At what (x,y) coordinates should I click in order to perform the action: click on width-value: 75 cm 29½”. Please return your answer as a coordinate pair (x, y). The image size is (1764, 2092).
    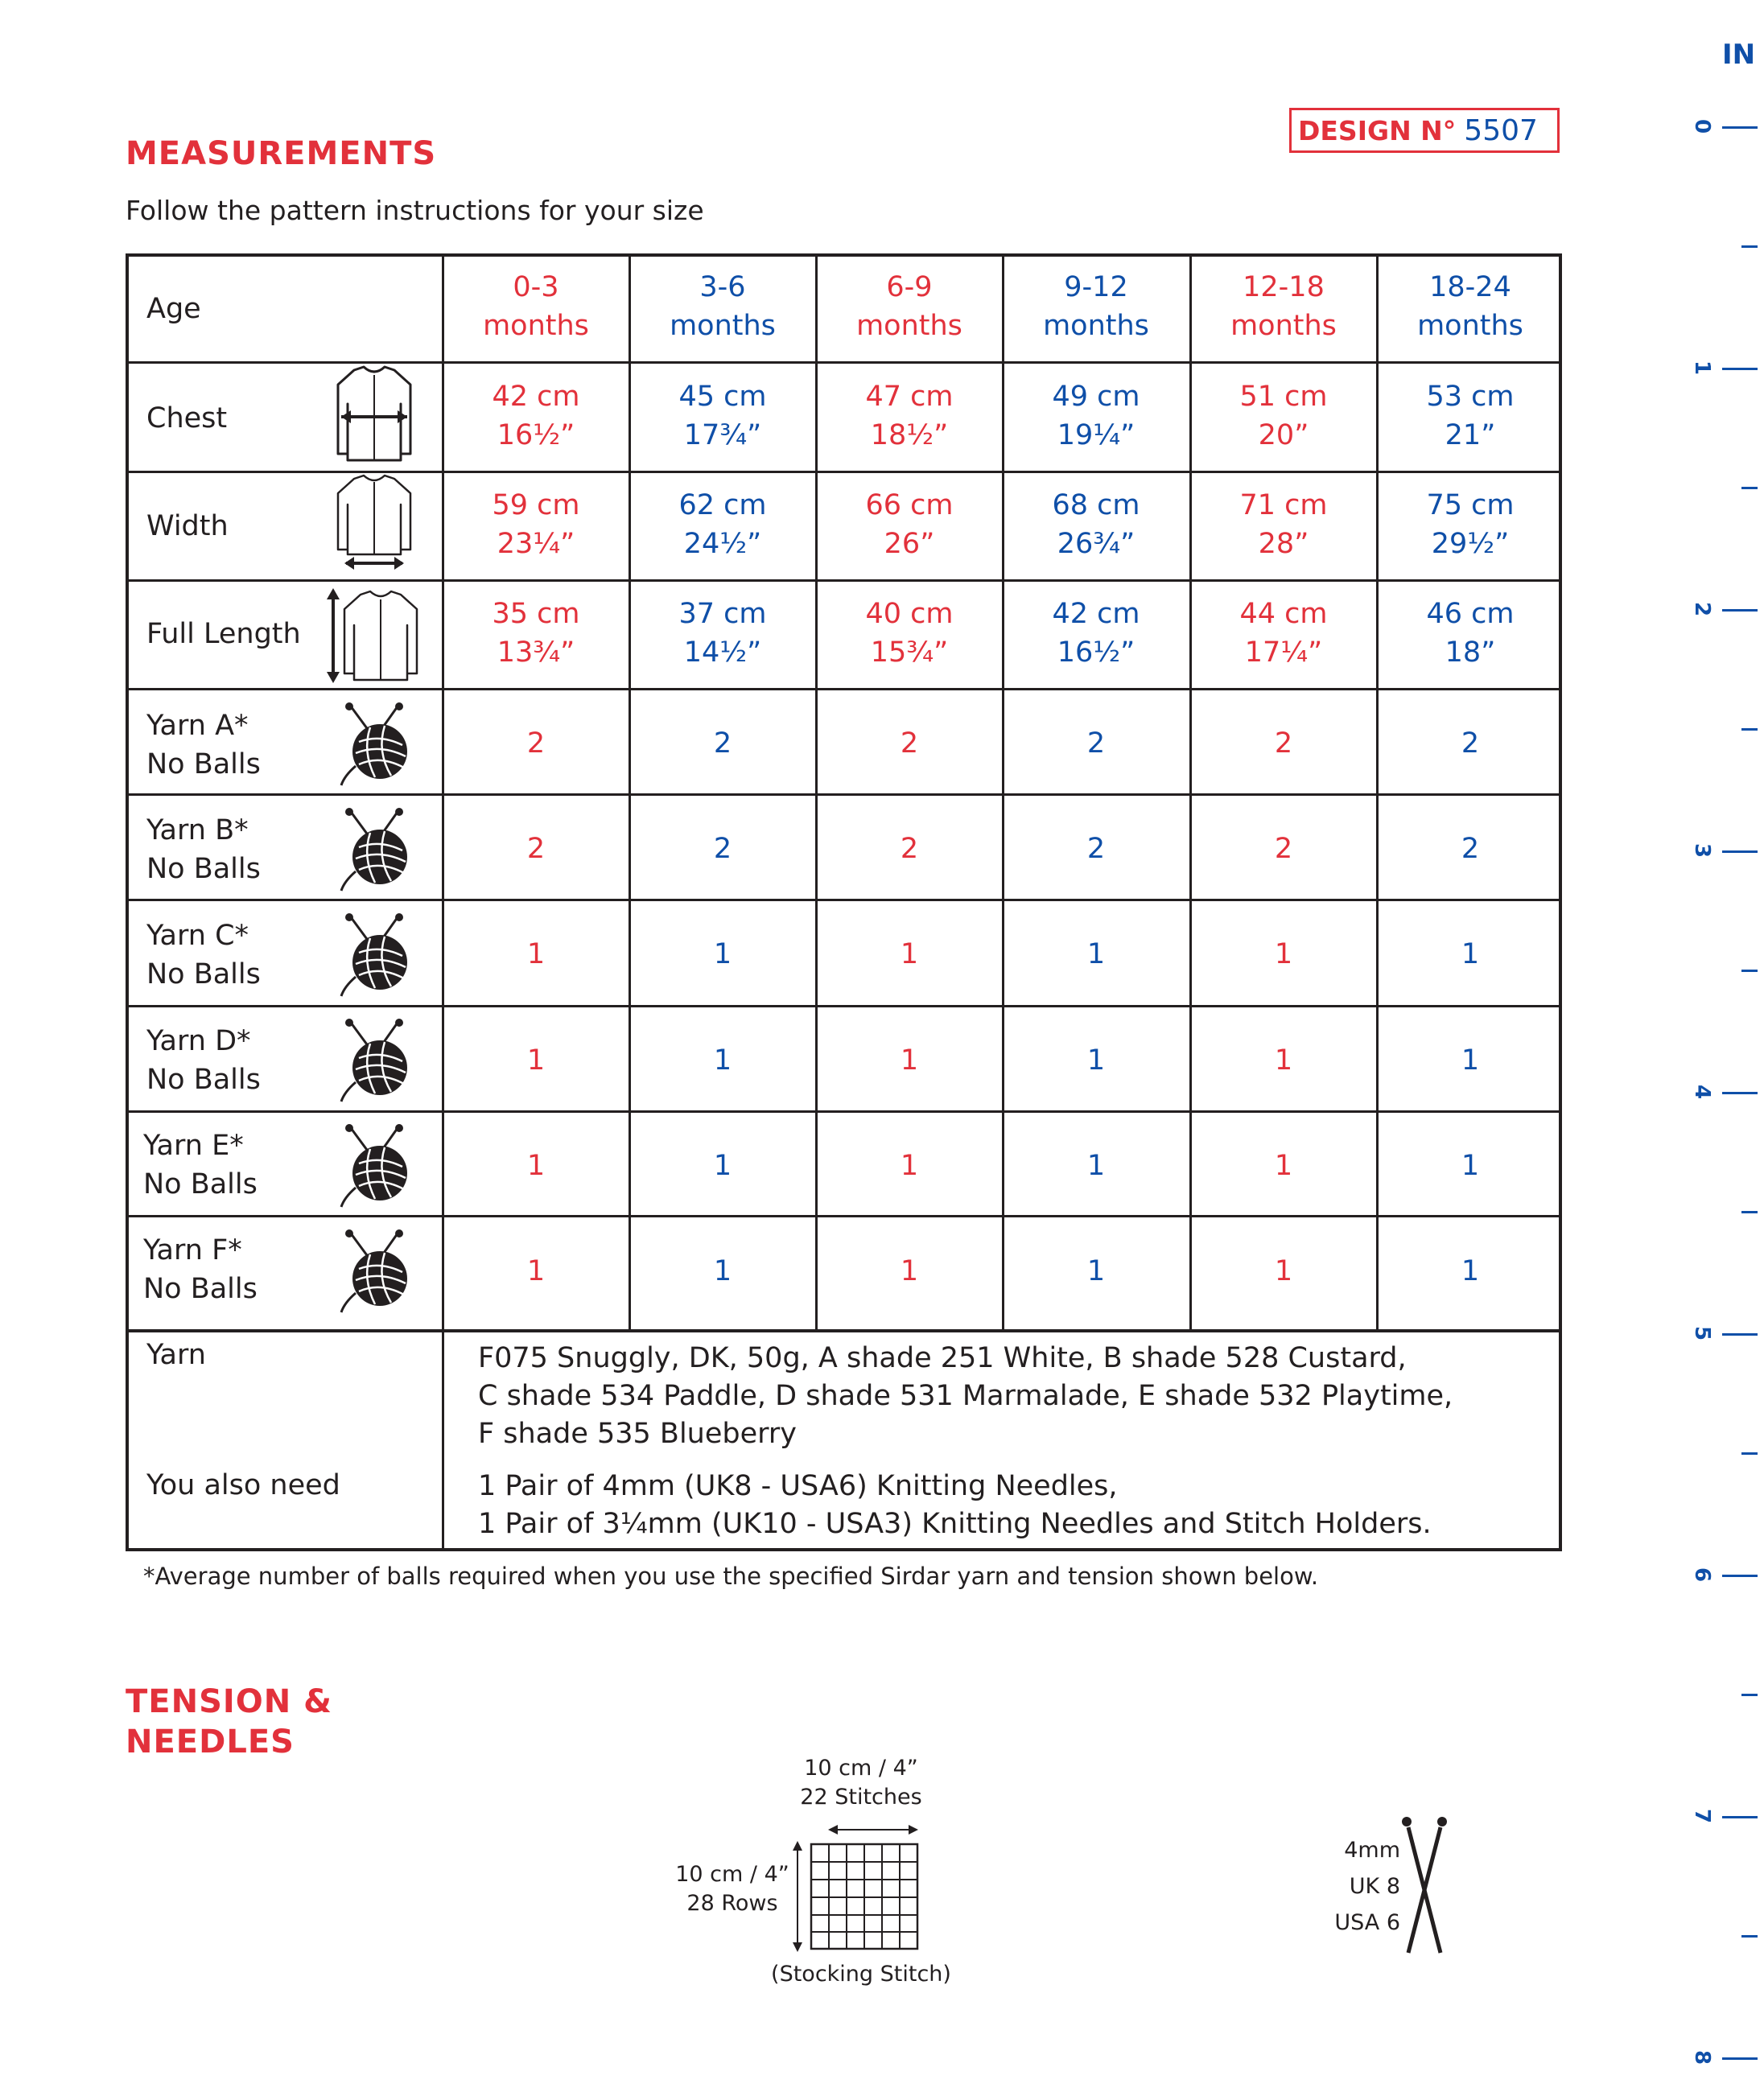
    Looking at the image, I should click on (1470, 524).